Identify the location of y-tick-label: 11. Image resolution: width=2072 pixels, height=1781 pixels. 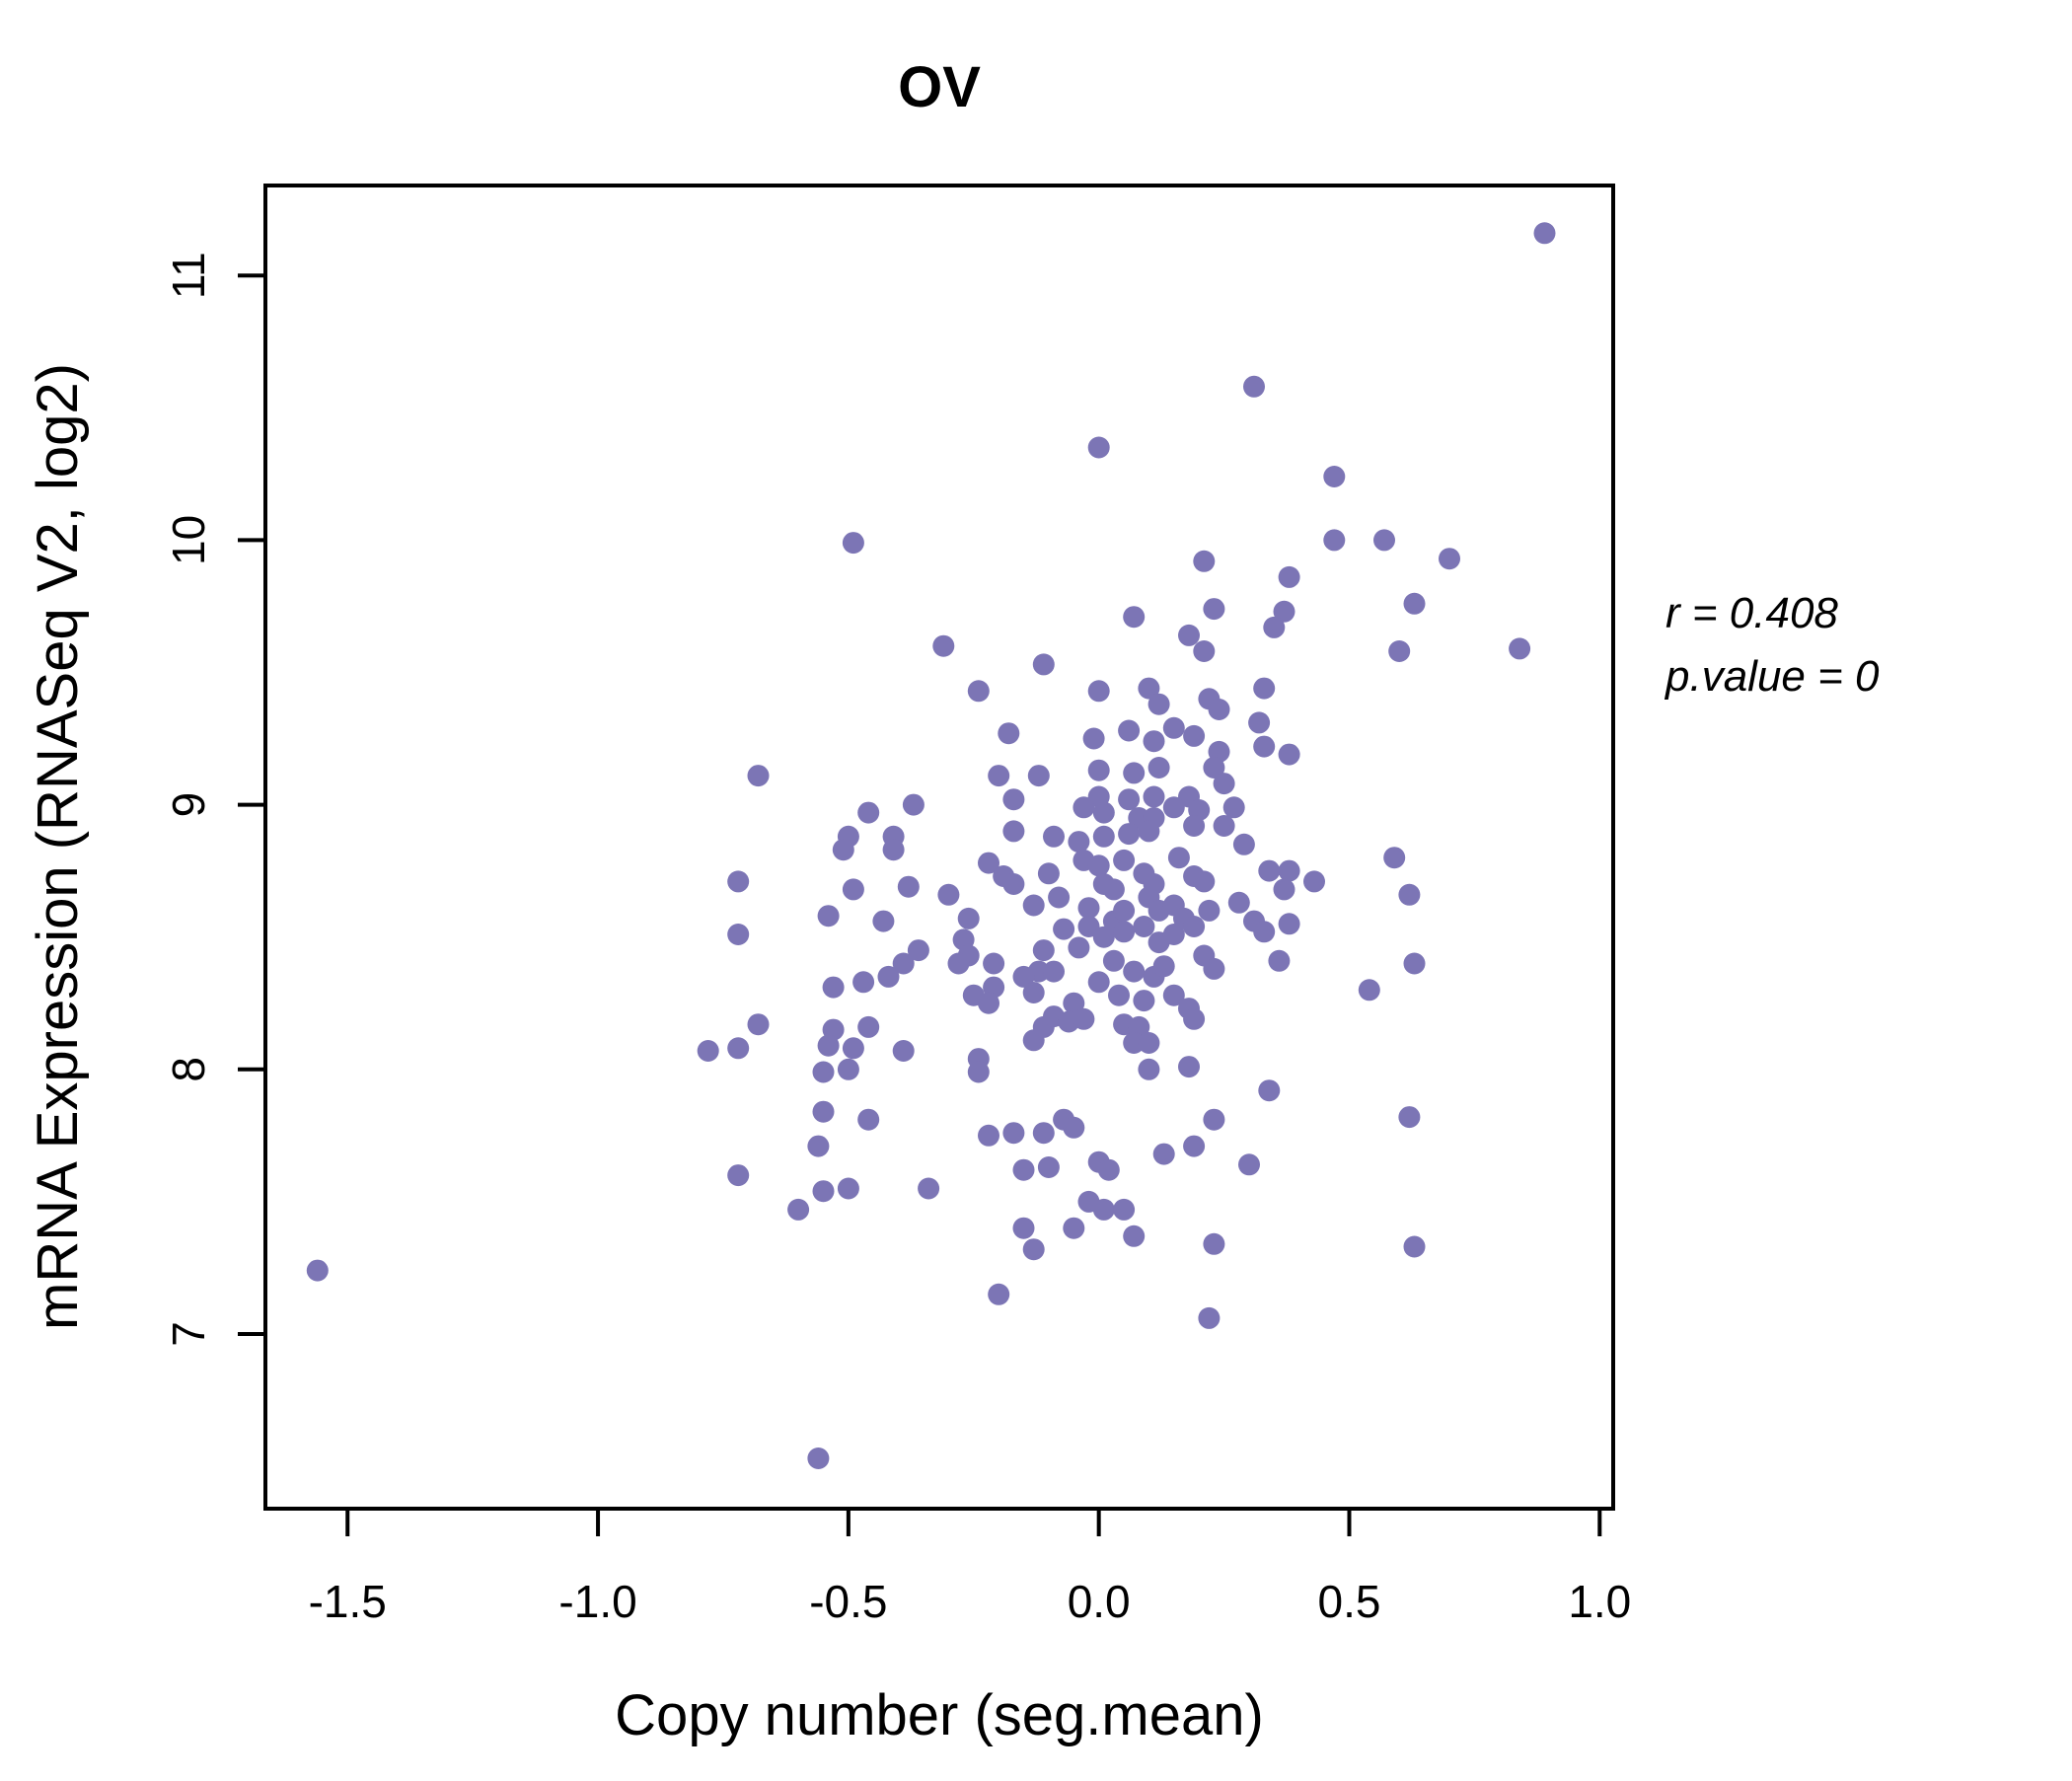
(189, 275).